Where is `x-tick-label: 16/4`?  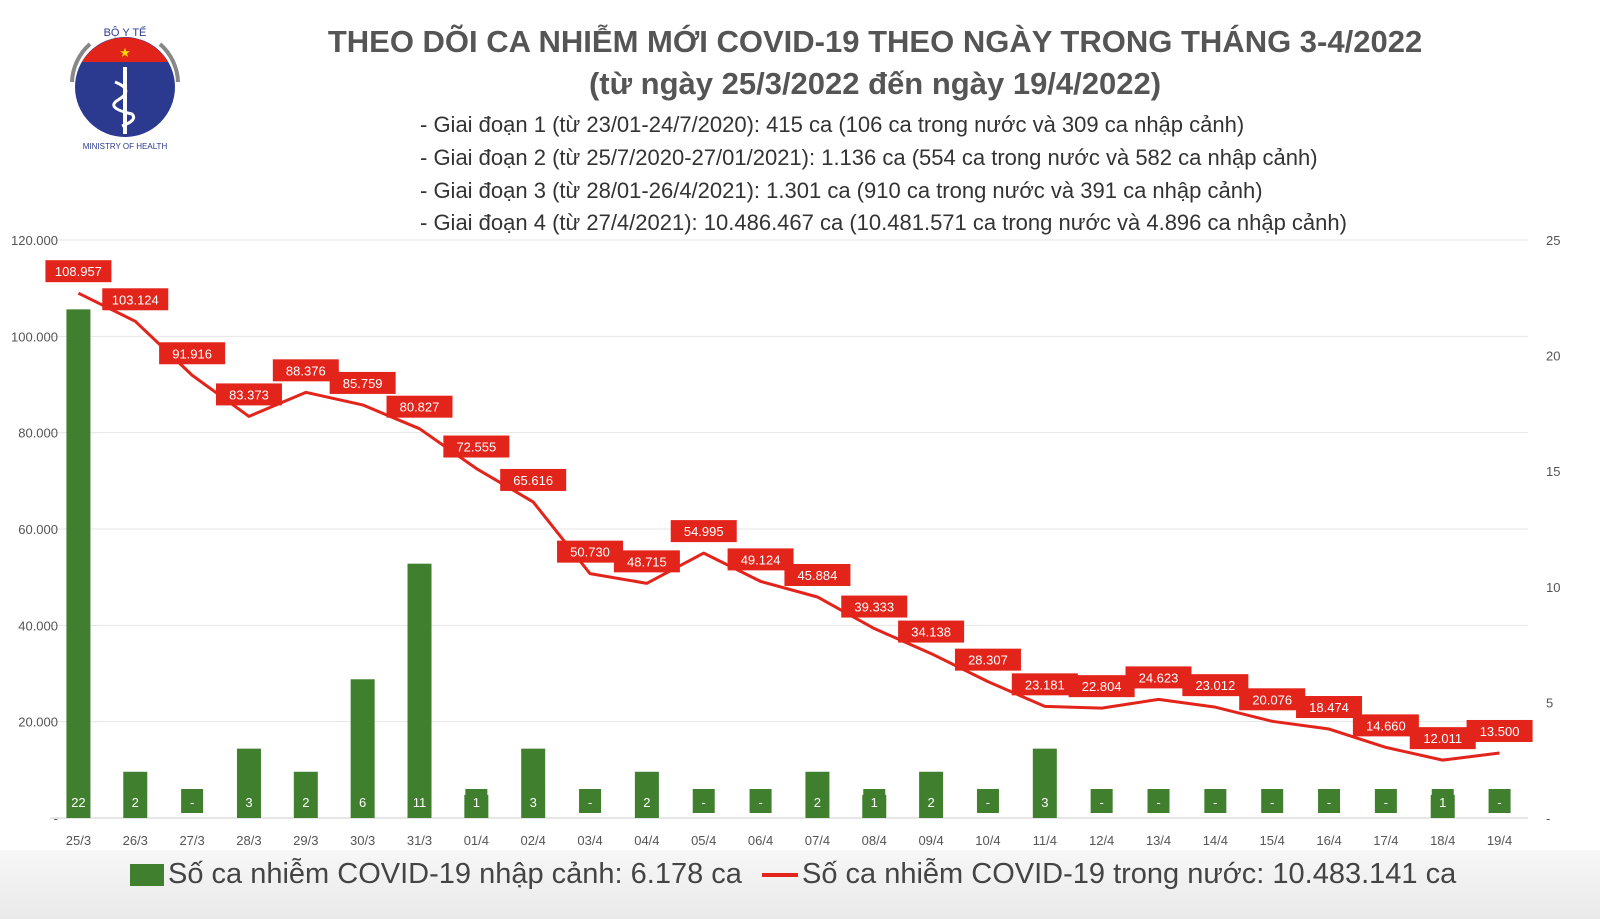
x-tick-label: 16/4 is located at coordinates (1328, 840).